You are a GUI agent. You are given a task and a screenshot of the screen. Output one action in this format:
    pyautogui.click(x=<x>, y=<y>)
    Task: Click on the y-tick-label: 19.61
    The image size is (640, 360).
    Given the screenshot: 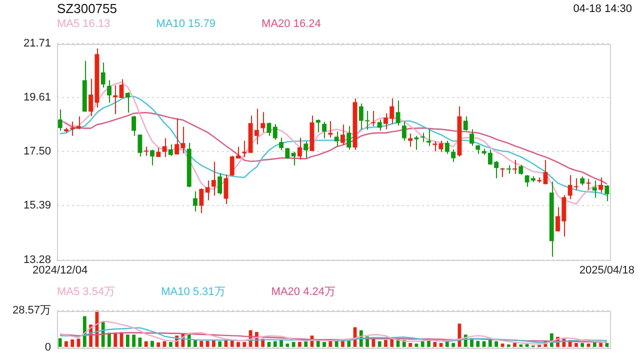 What is the action you would take?
    pyautogui.click(x=37, y=97)
    